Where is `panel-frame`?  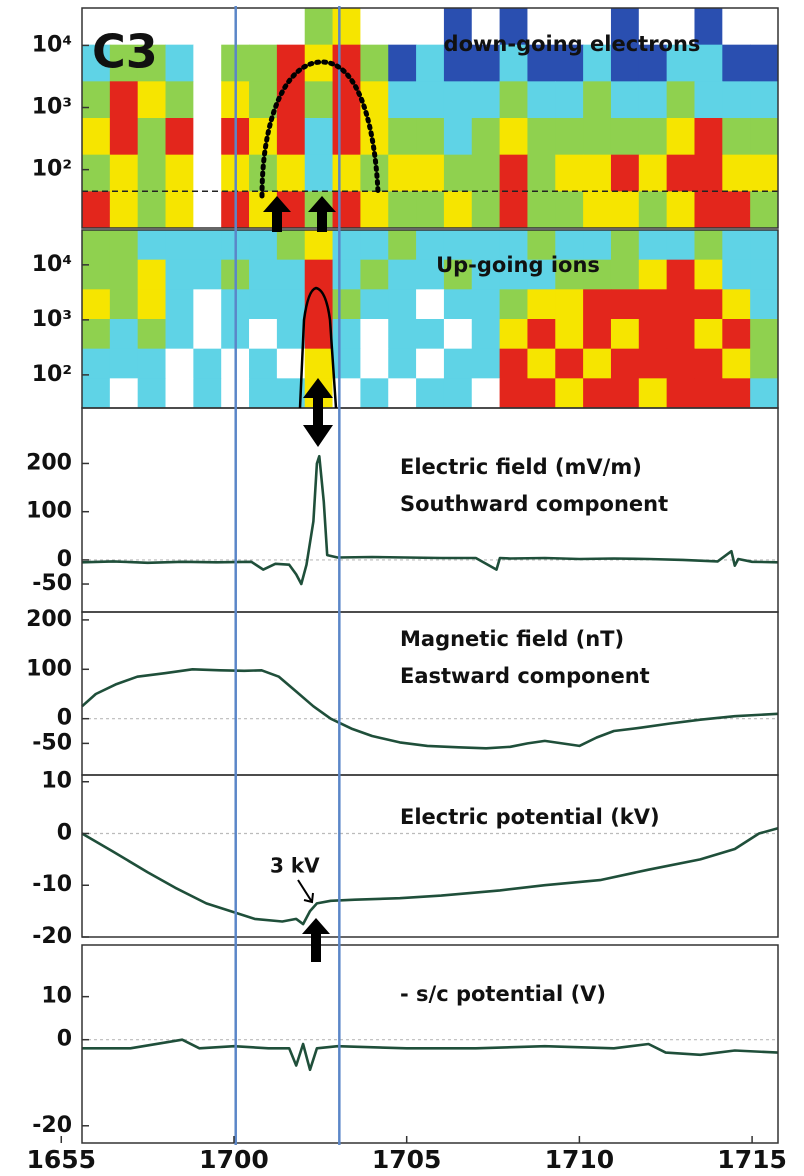
panel-frame is located at coordinates (430, 1044).